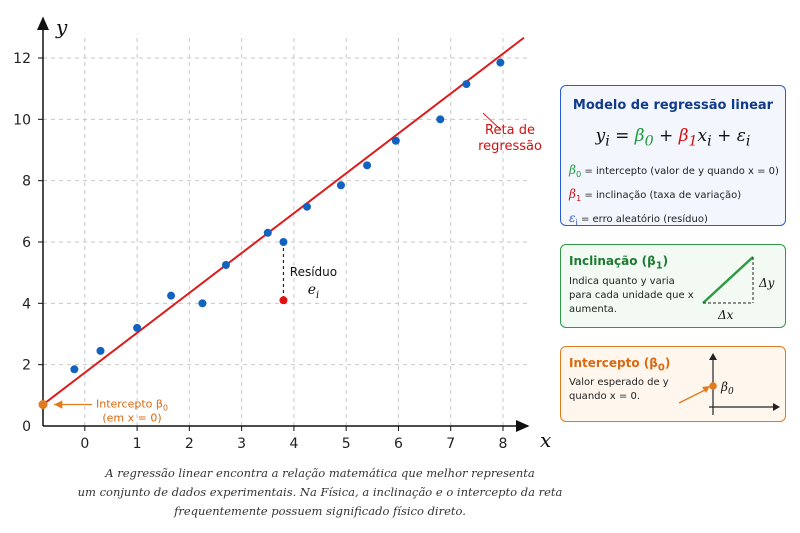 The image size is (800, 533). I want to click on x-axis-label: x, so click(545, 440).